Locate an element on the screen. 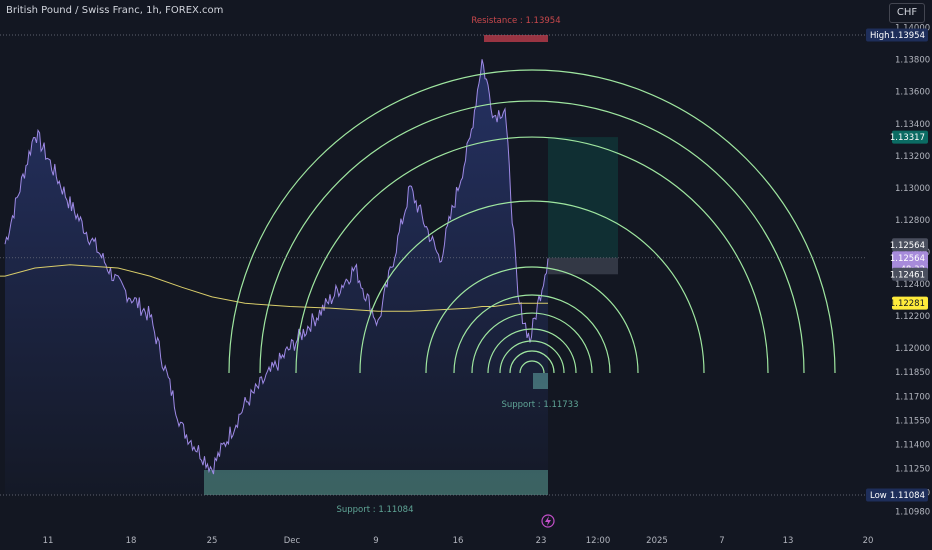  x-tick-label: 2025 is located at coordinates (657, 541).